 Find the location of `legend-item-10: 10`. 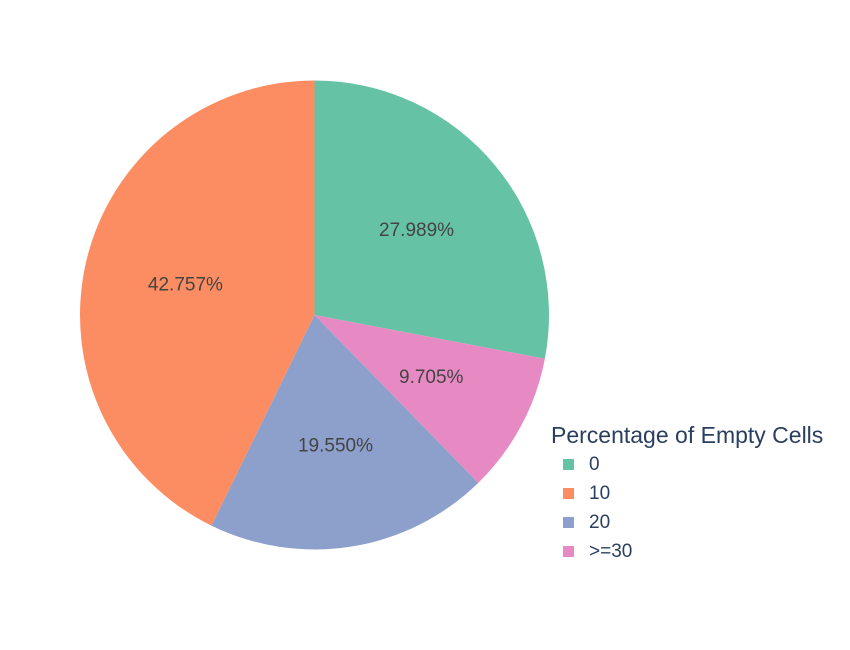

legend-item-10: 10 is located at coordinates (698, 493).